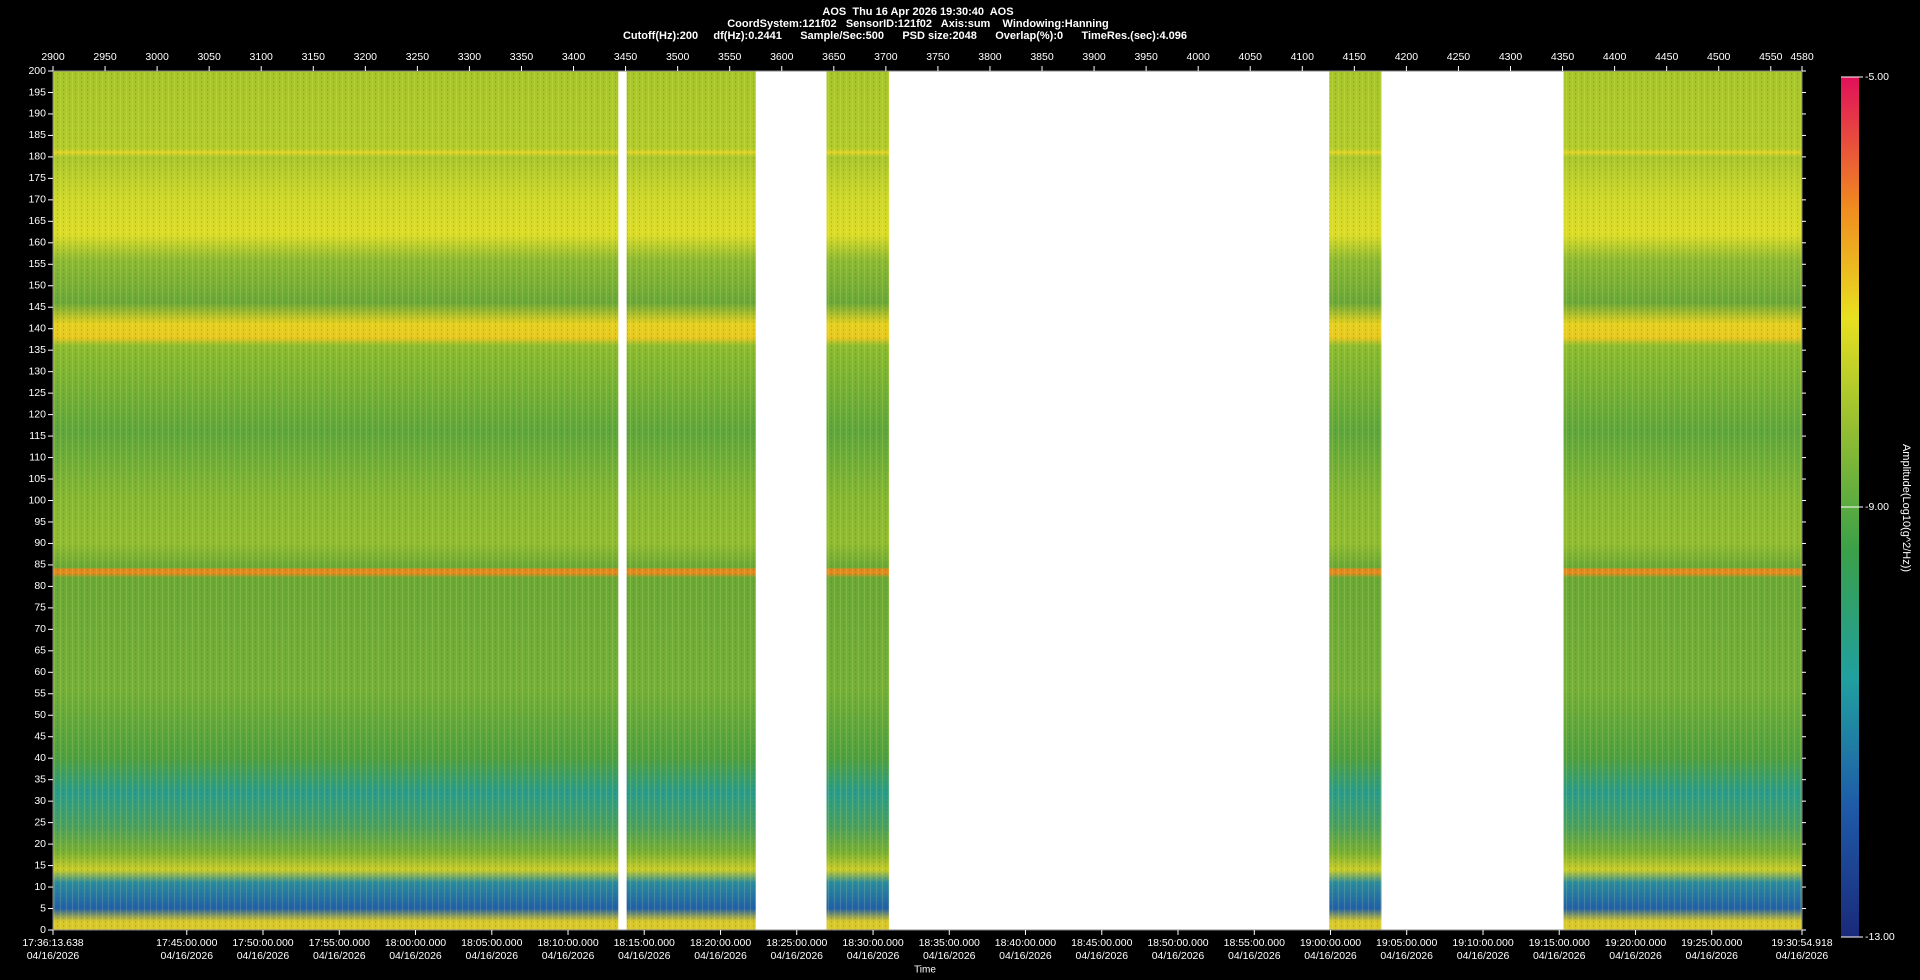  Describe the element at coordinates (782, 57) in the screenshot. I see `x-tick-label: 3600` at that location.